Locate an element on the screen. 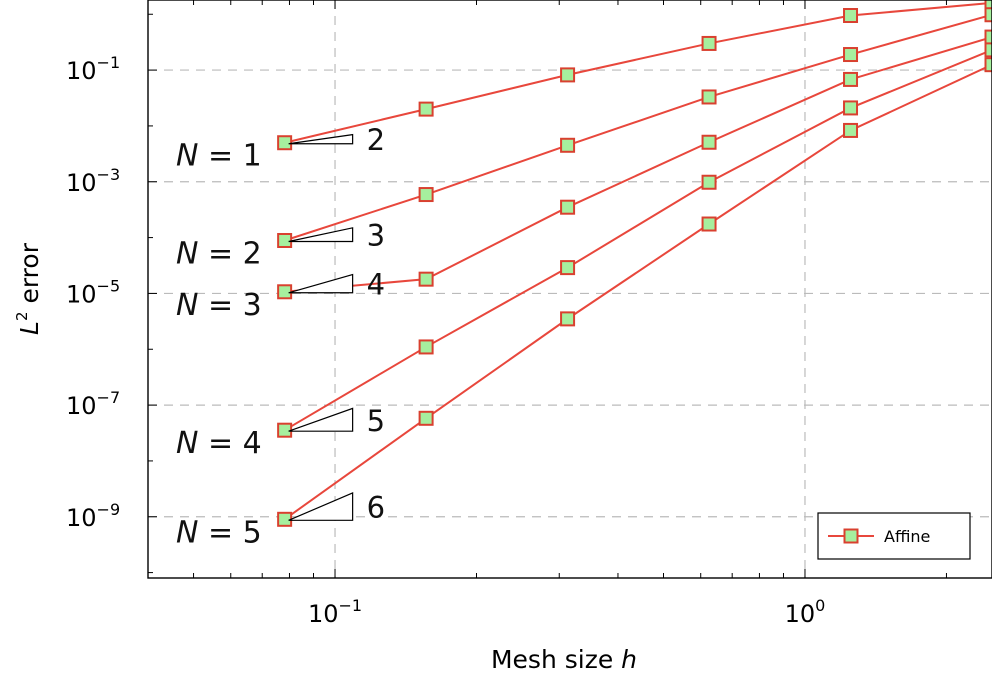 The image size is (992, 676). y-tick-label: 10⁻⁹ is located at coordinates (93, 516).